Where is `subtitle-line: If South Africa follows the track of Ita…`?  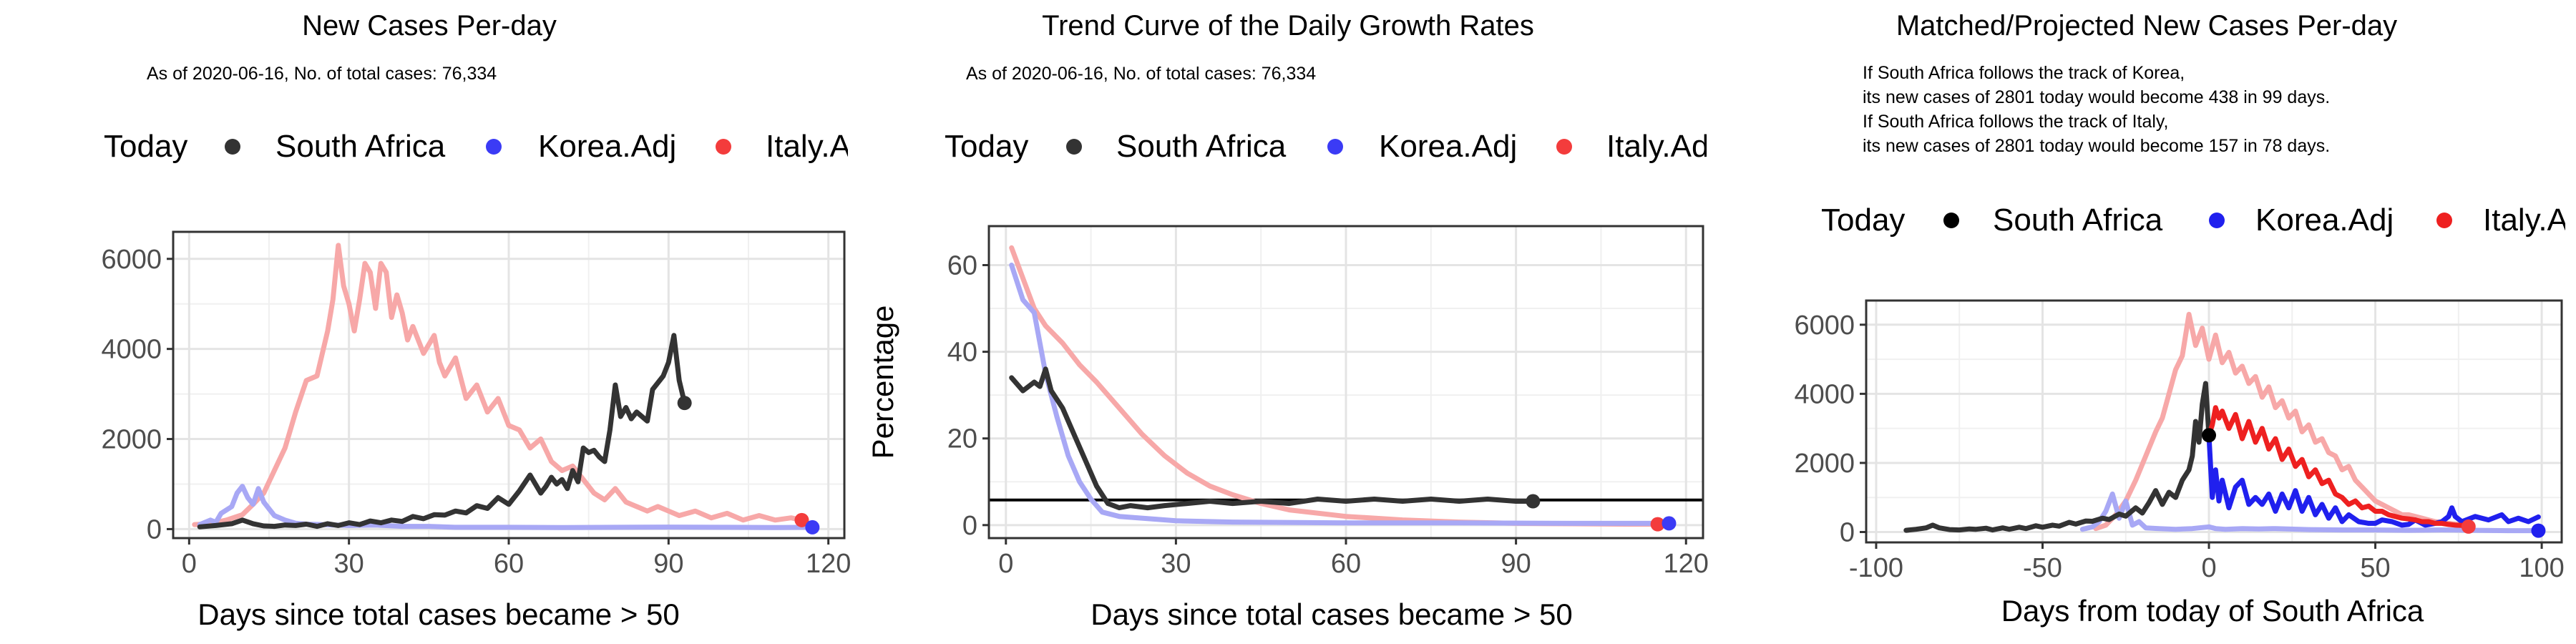 subtitle-line: If South Africa follows the track of Ita… is located at coordinates (2016, 122).